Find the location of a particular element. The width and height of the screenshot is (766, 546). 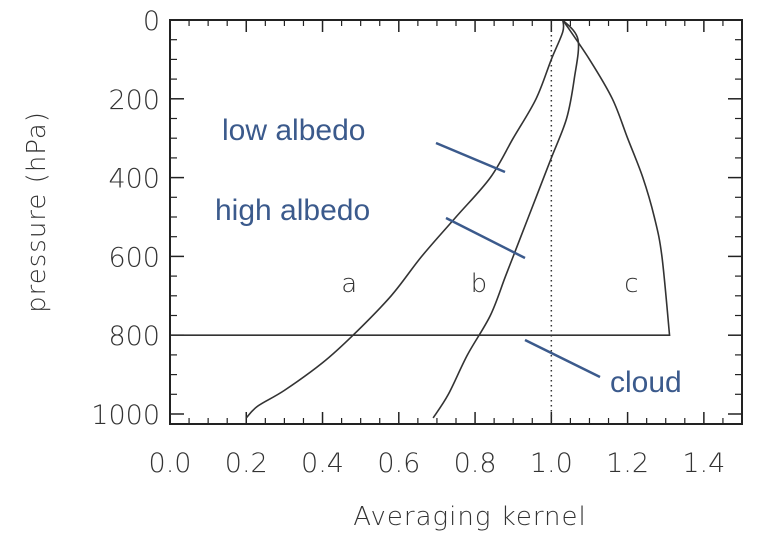

y-tick-label: 1000 is located at coordinates (125, 415).